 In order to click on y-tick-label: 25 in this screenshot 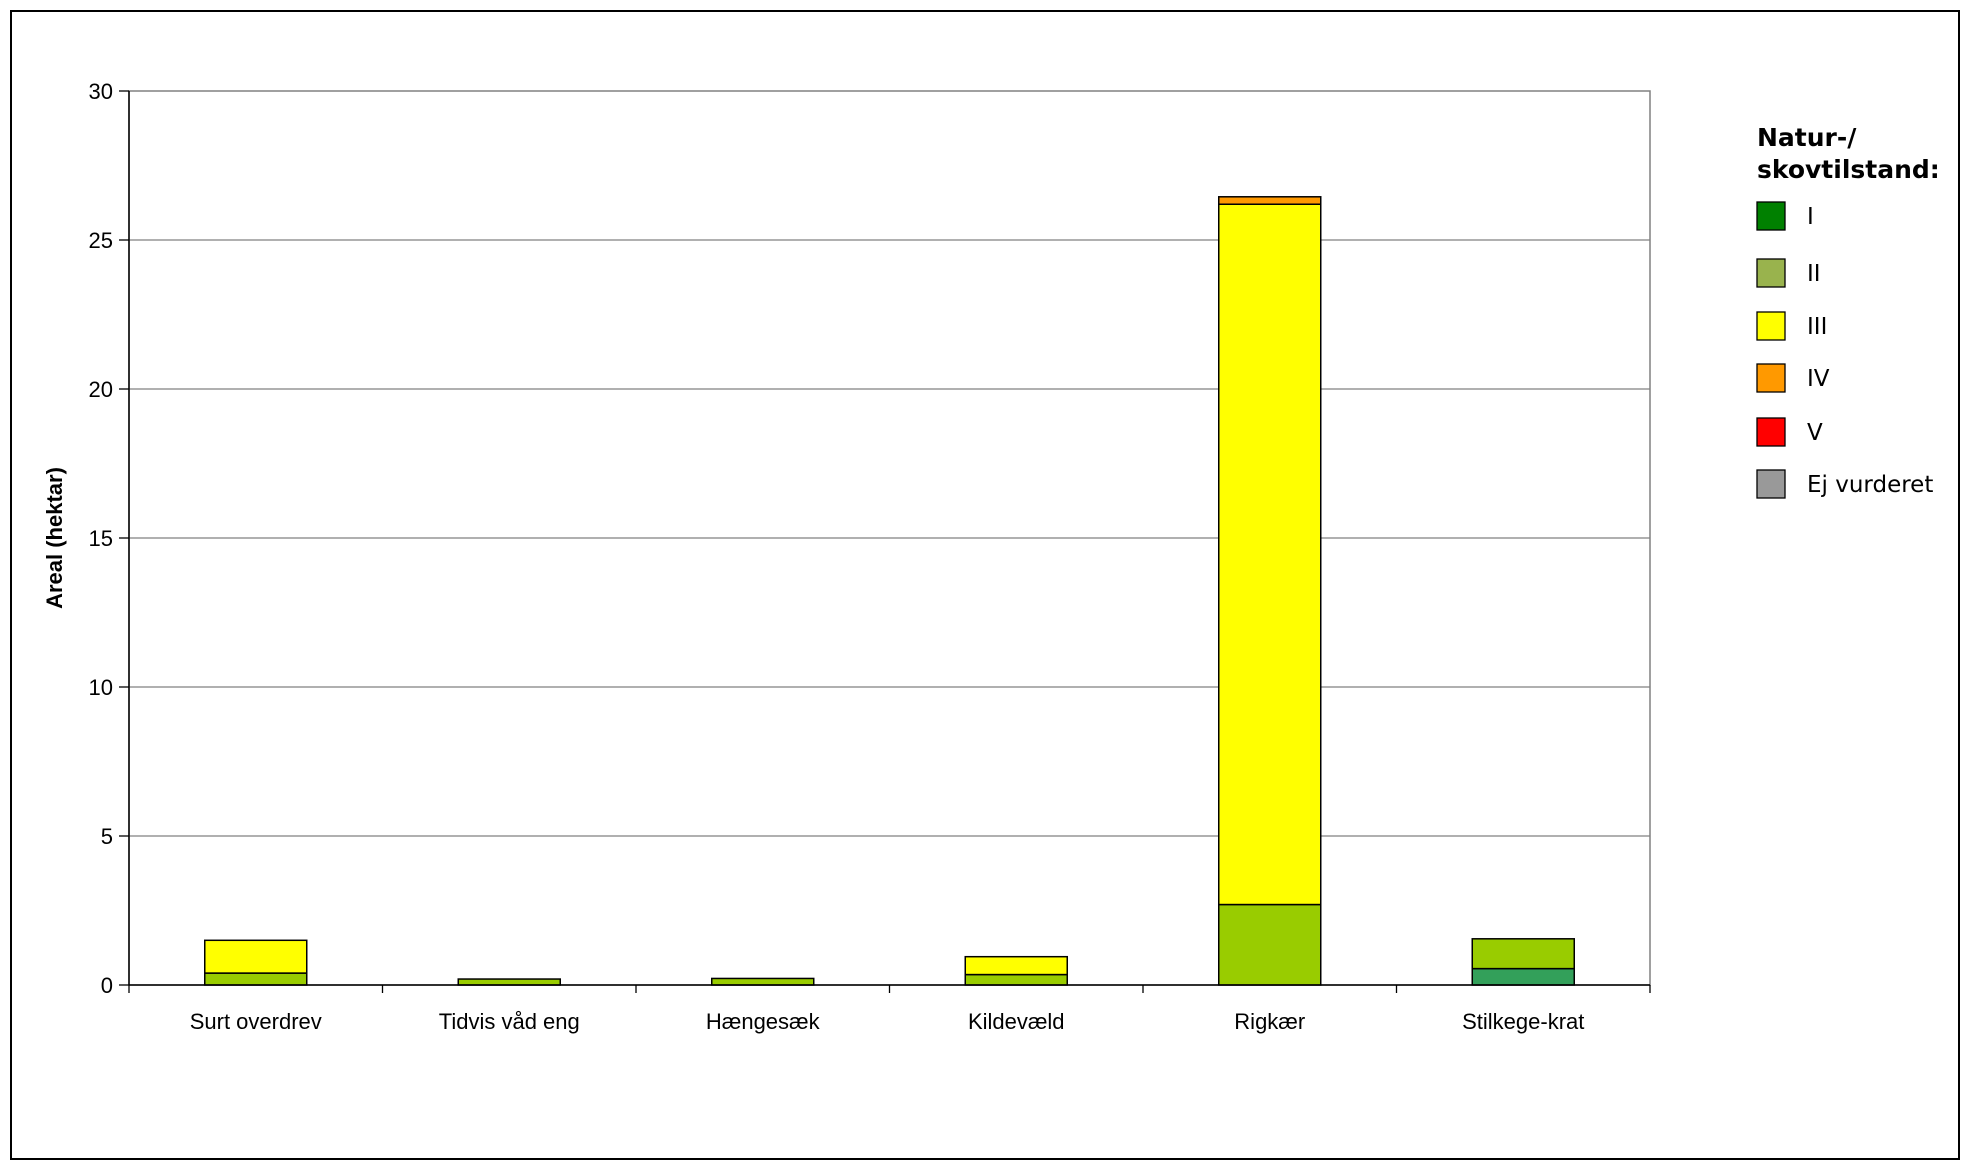, I will do `click(101, 240)`.